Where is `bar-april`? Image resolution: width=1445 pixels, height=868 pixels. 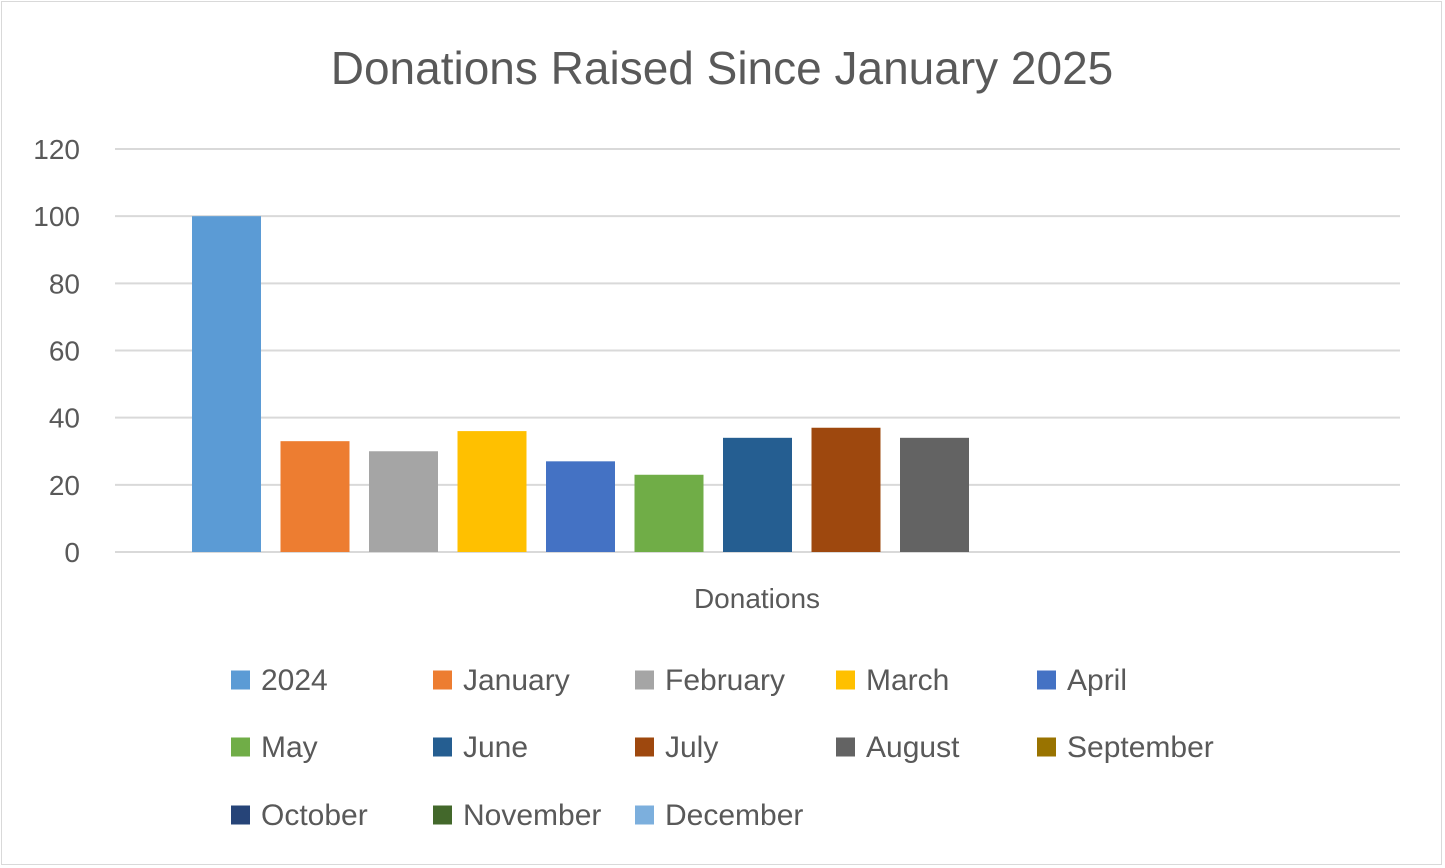
bar-april is located at coordinates (580, 506).